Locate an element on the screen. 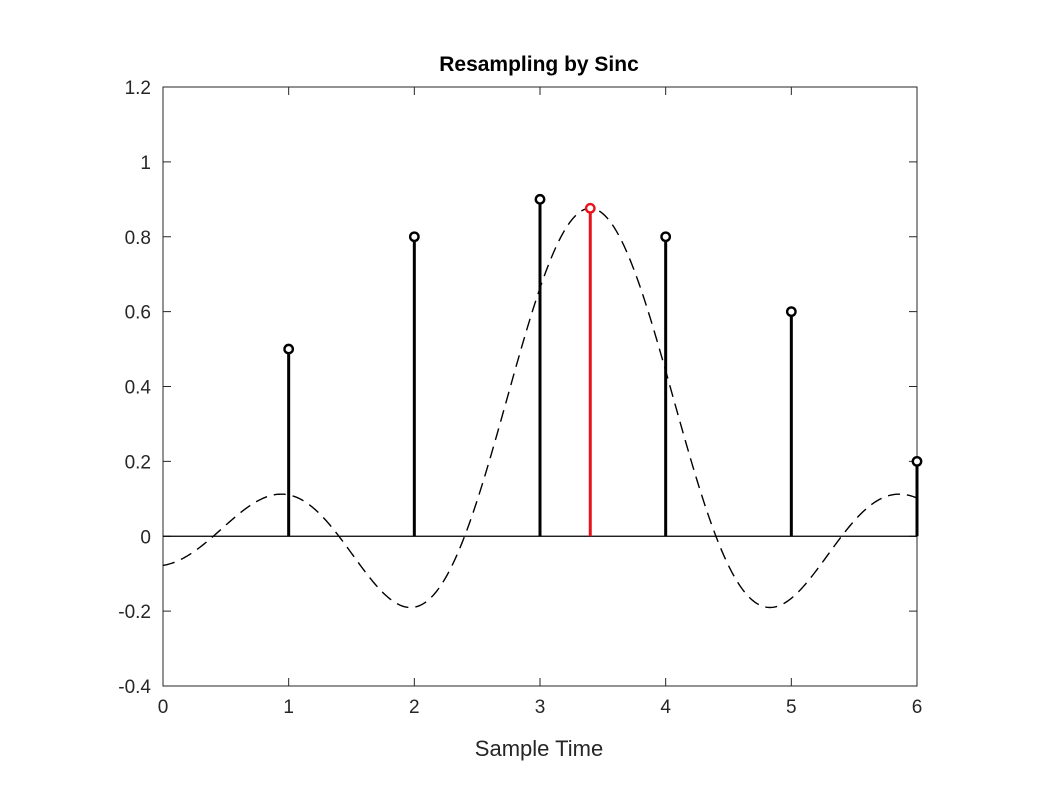 This screenshot has height=794, width=1044. x-tick-label: 6 is located at coordinates (917, 707).